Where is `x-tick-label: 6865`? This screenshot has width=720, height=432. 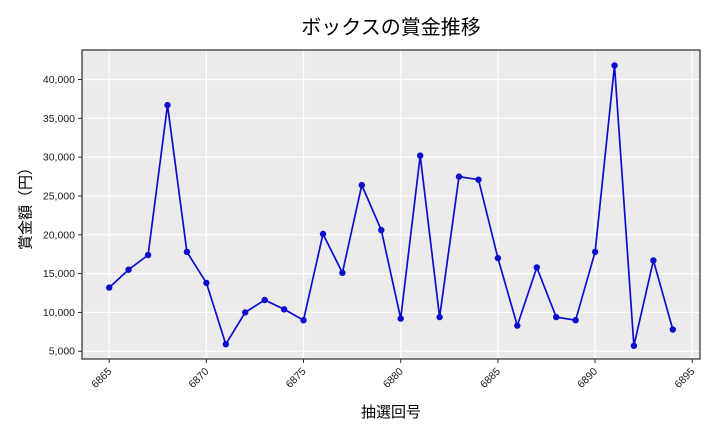
x-tick-label: 6865 is located at coordinates (101, 378).